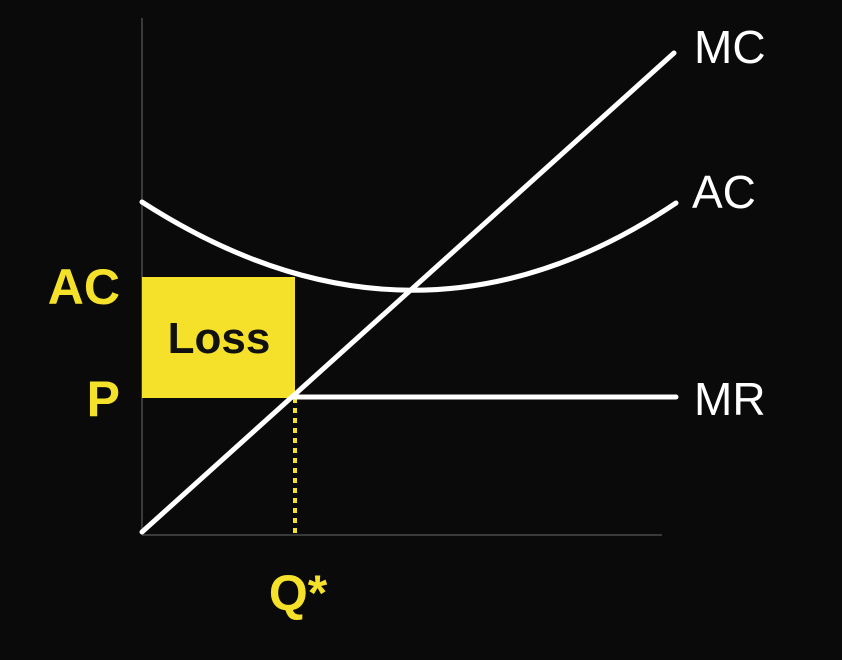  Describe the element at coordinates (730, 47) in the screenshot. I see `mc-label: MC` at that location.